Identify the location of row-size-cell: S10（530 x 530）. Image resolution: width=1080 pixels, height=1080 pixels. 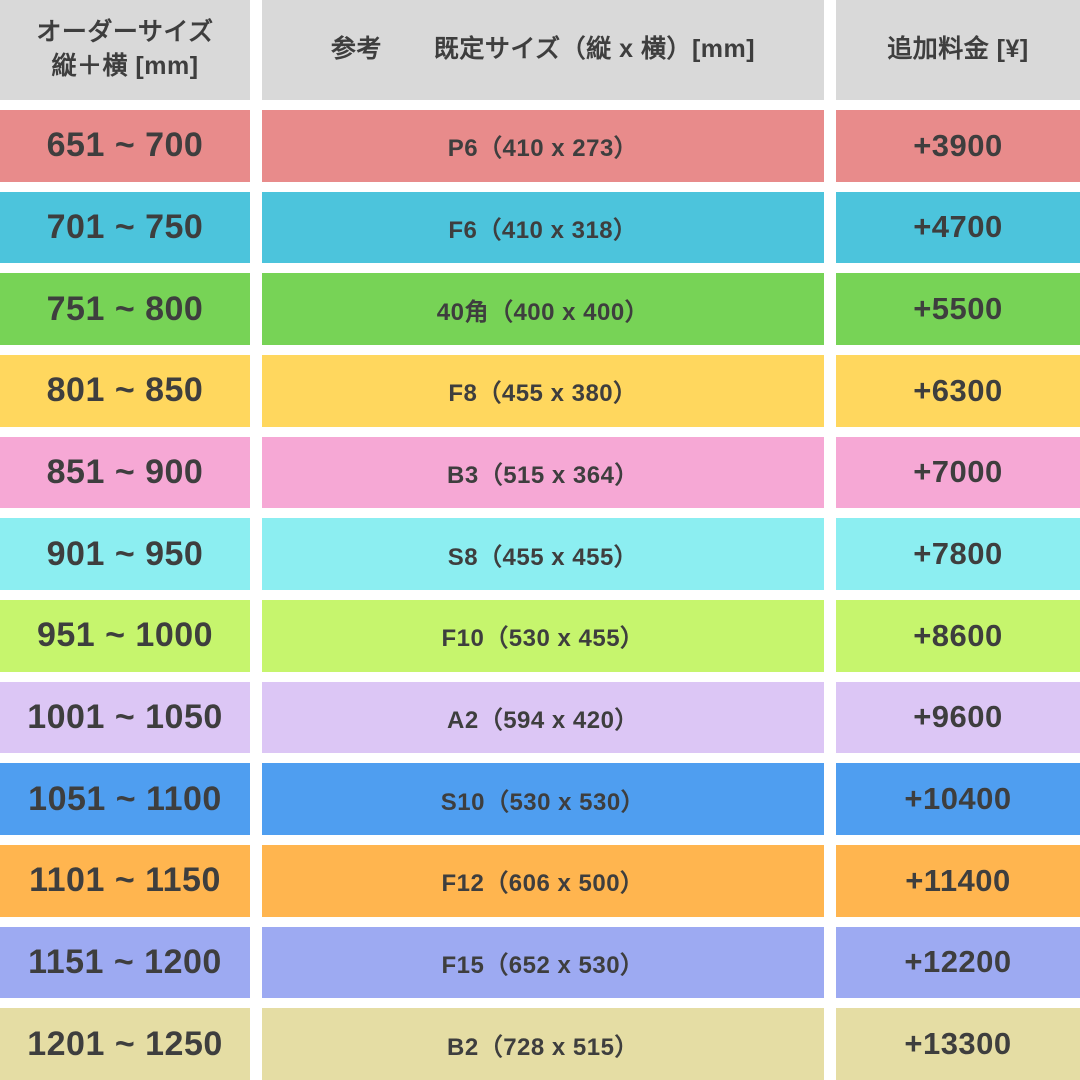
(543, 799).